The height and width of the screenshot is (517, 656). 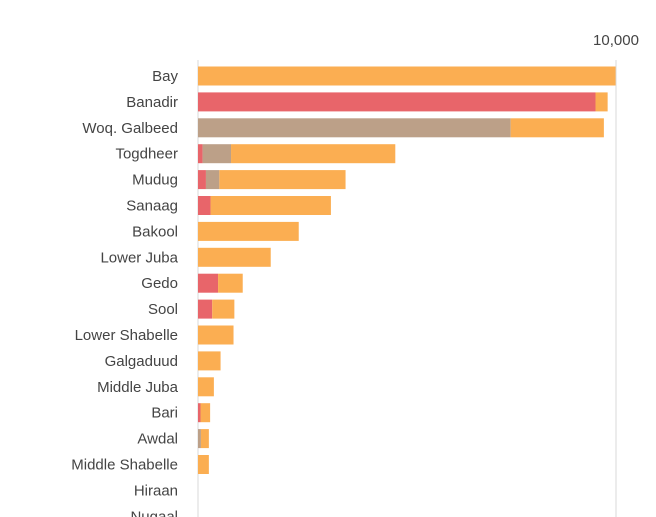 I want to click on category-label-bakool: Bakool, so click(x=155, y=231).